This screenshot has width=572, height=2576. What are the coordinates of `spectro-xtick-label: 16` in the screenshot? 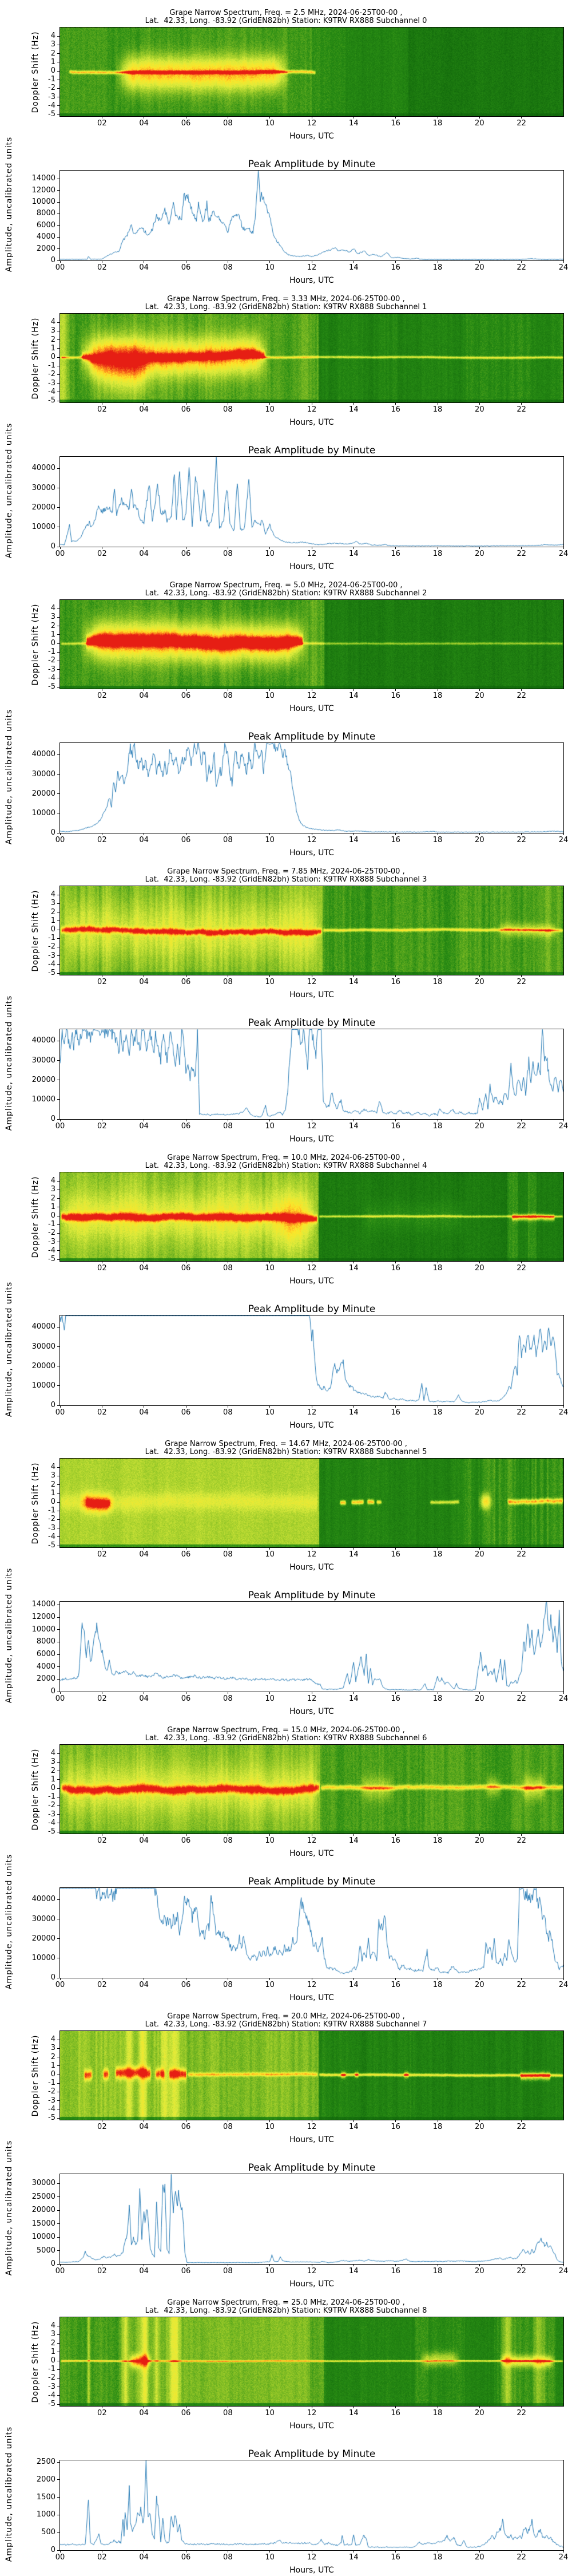 It's located at (395, 982).